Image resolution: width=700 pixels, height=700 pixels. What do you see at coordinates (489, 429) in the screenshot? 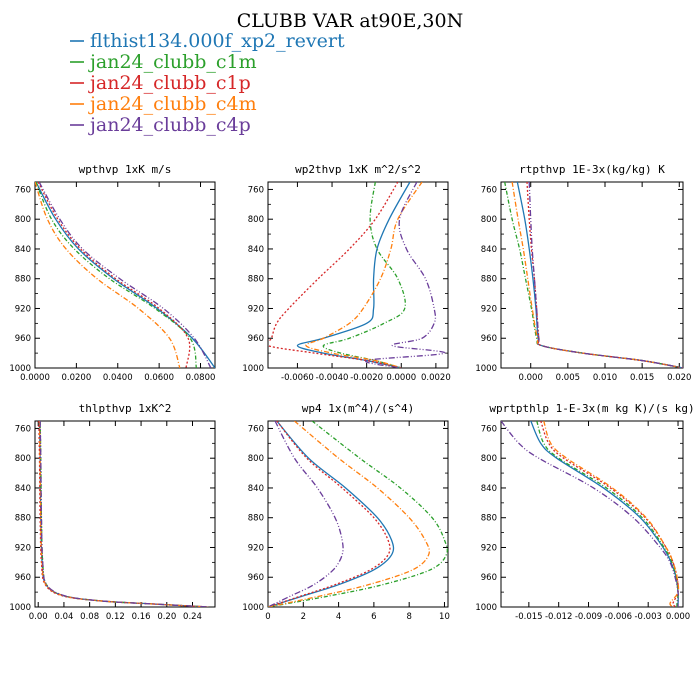
I see `ytick-label-6-0: 760` at bounding box center [489, 429].